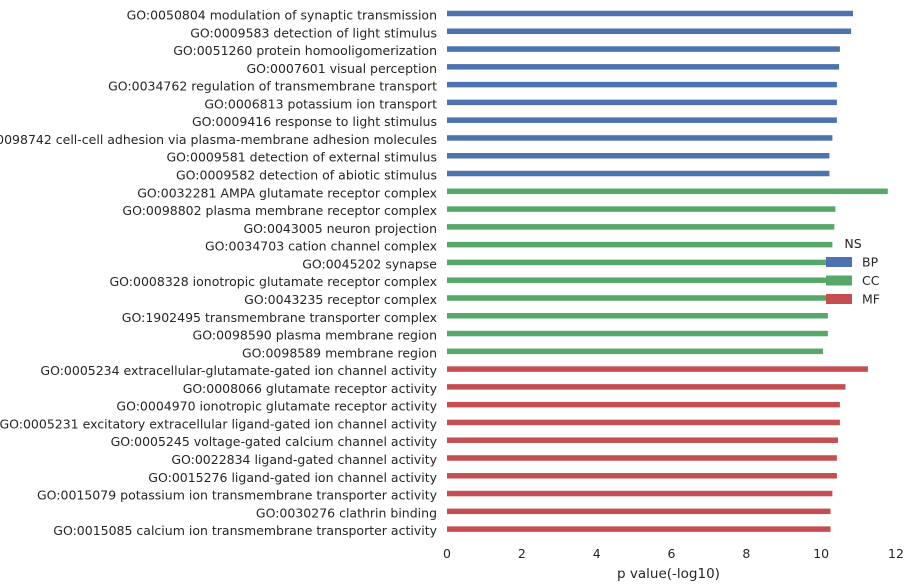  What do you see at coordinates (896, 553) in the screenshot?
I see `x-tick-label: 12` at bounding box center [896, 553].